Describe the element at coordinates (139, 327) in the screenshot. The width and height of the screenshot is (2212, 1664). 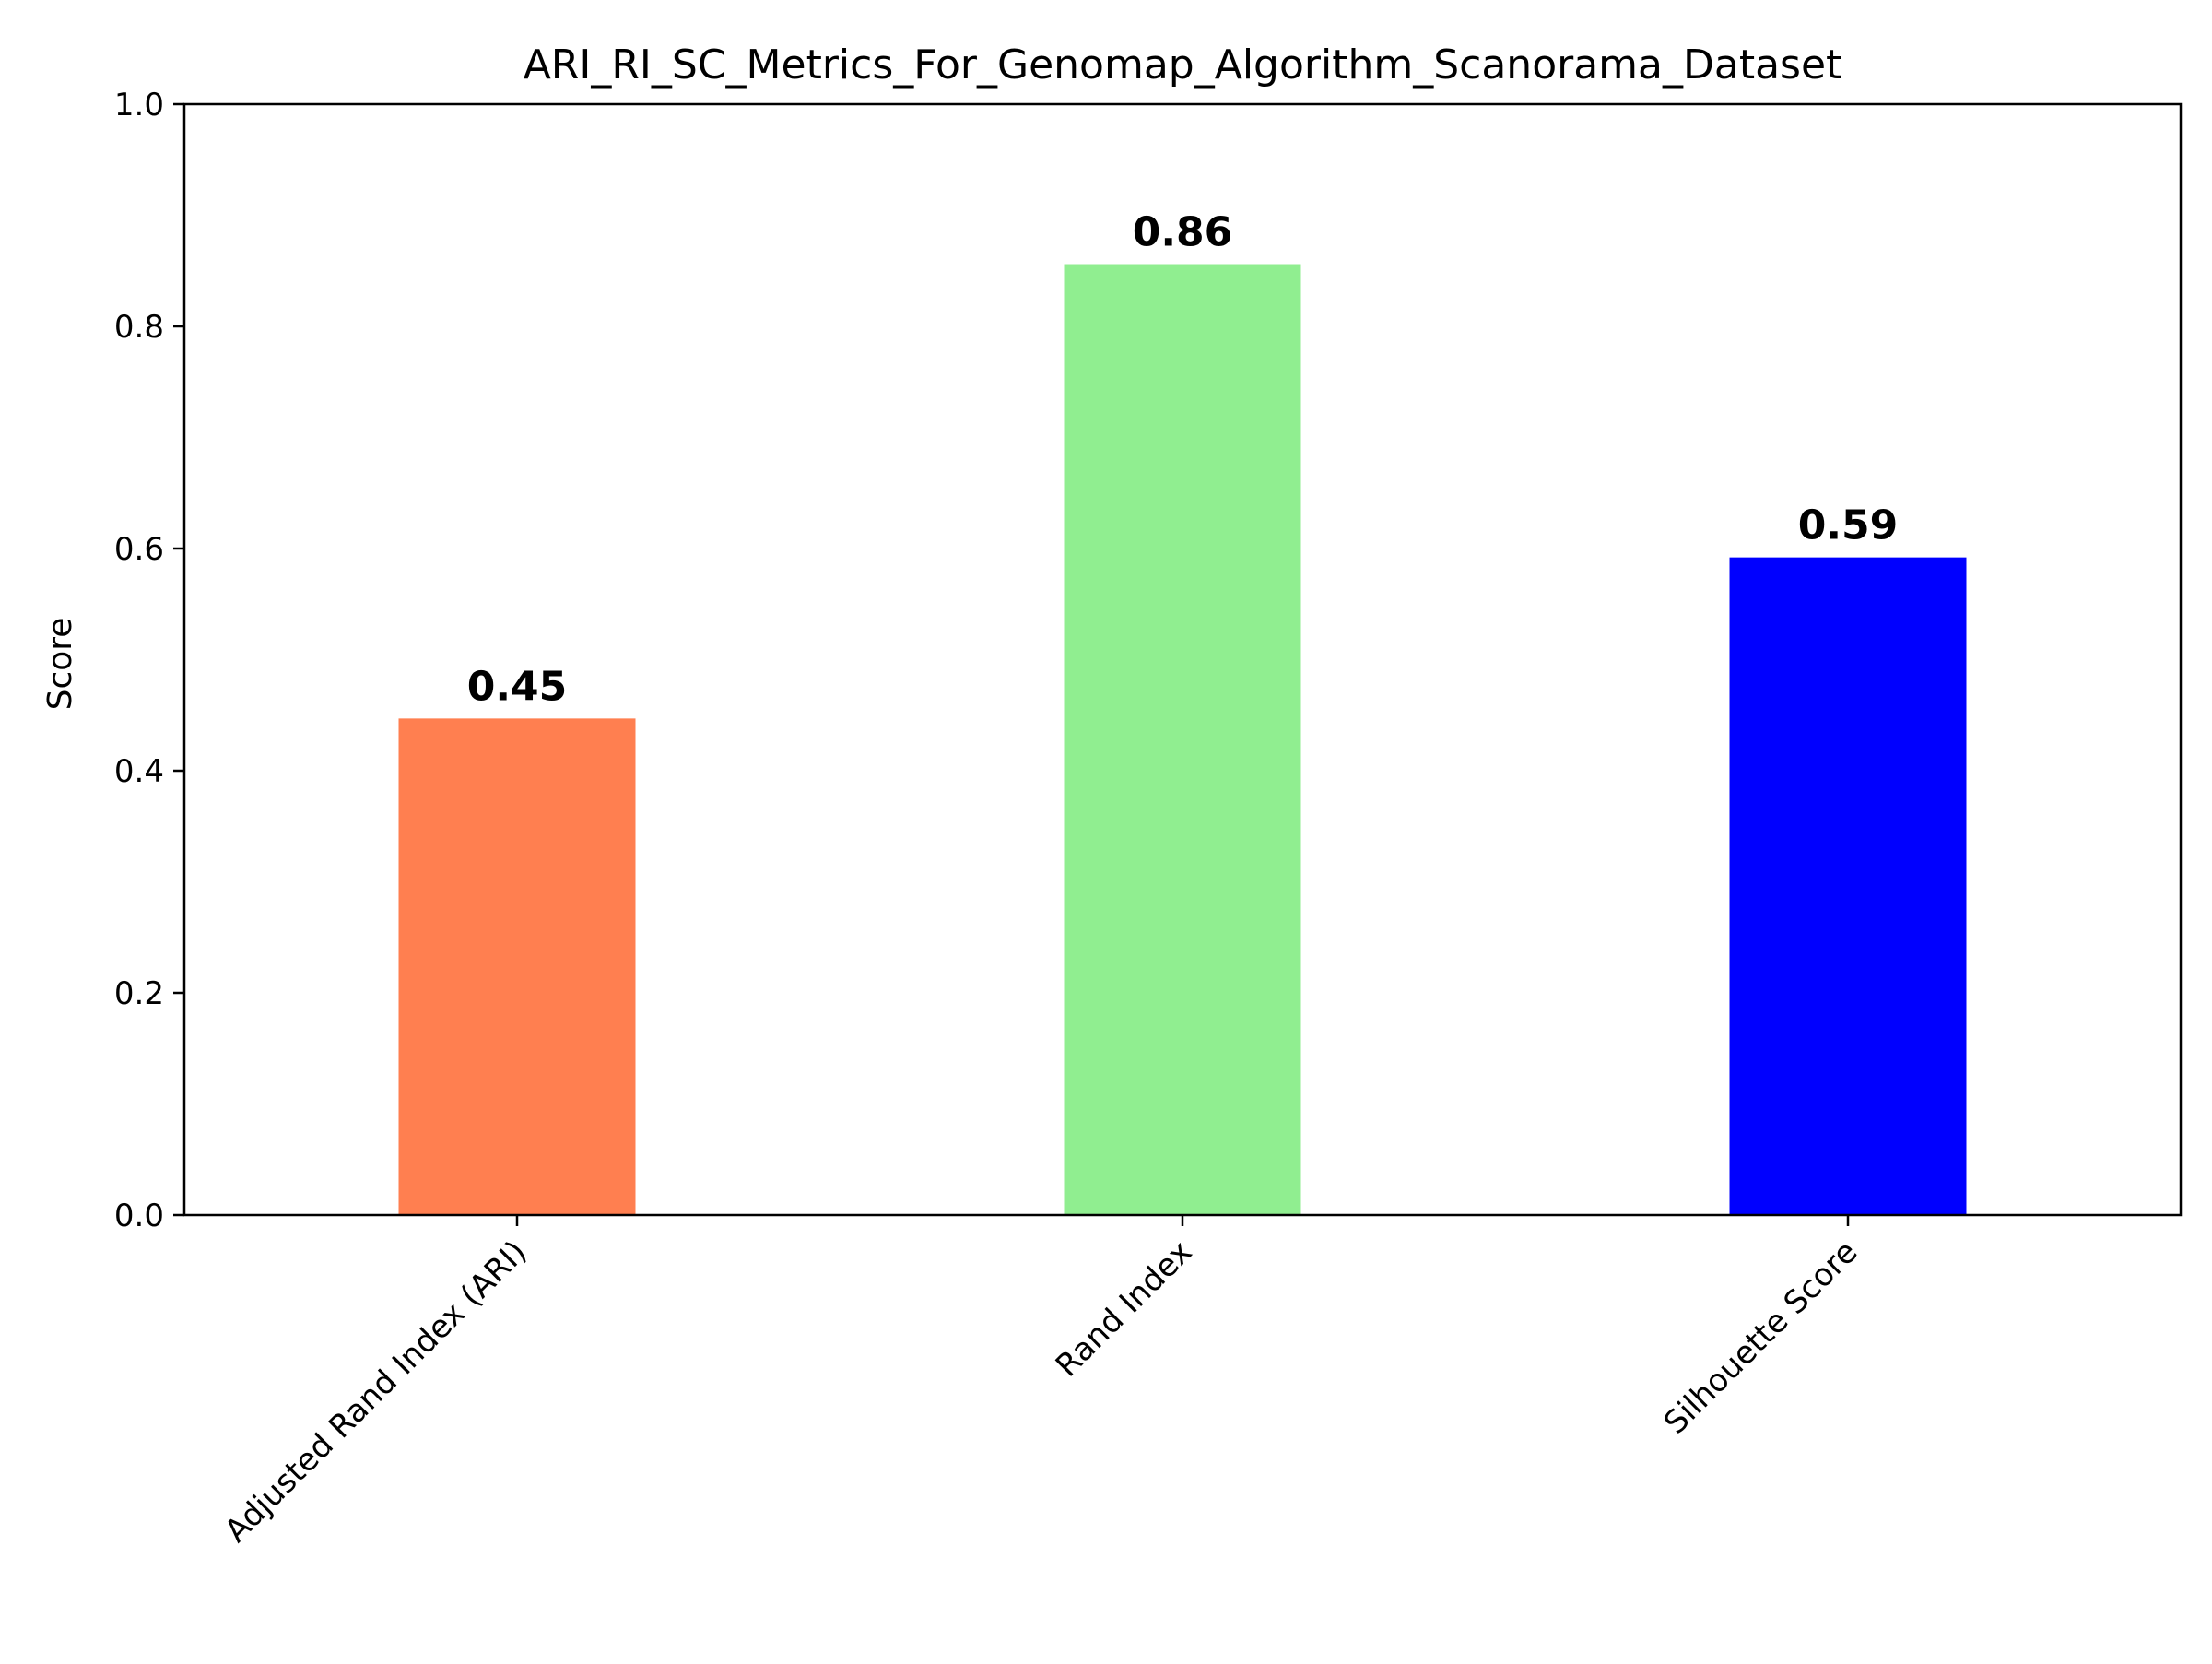
I see `y-tick-label-4: 0.8` at that location.